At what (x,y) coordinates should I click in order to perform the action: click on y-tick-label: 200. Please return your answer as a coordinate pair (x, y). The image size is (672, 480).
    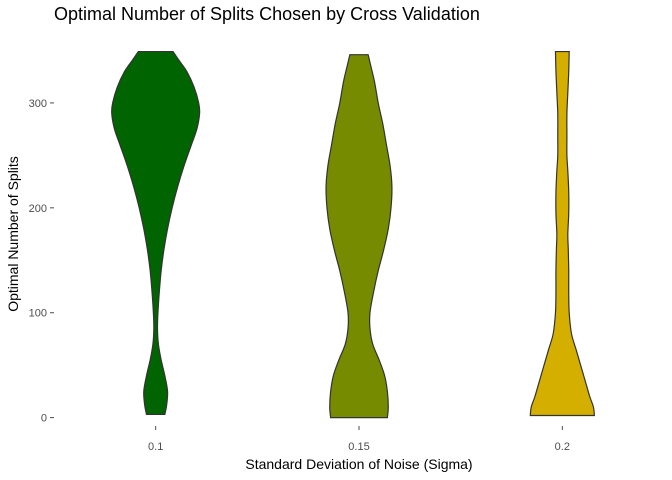
    Looking at the image, I should click on (38, 209).